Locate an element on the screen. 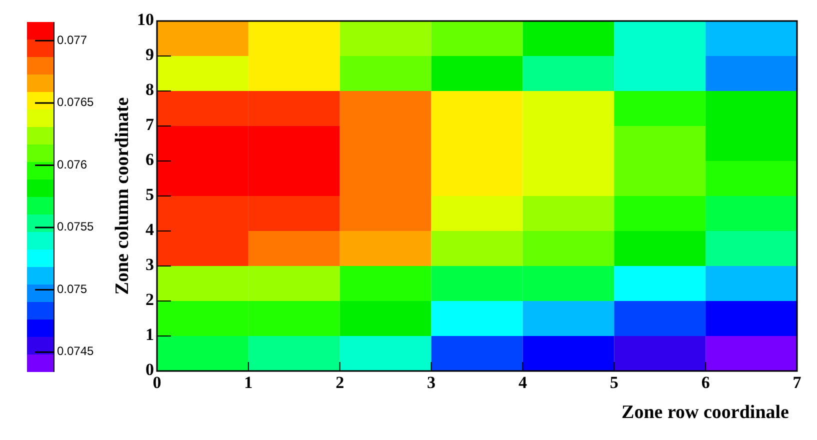  y-tick-label: 9 is located at coordinates (150, 54).